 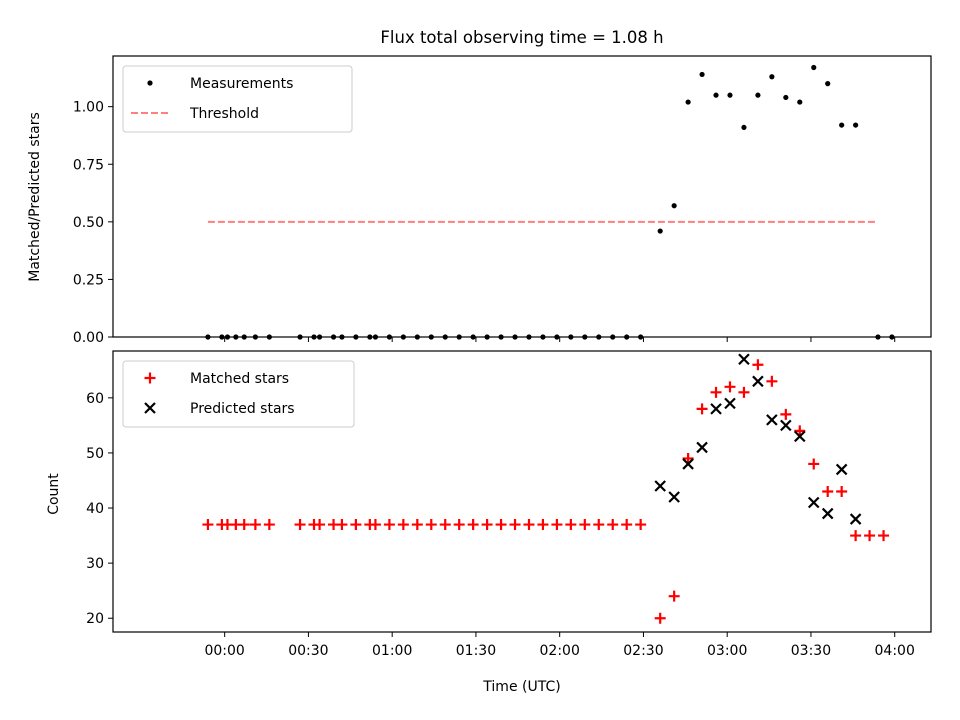 I want to click on top-y-tick-label: 0.75, so click(x=88, y=165).